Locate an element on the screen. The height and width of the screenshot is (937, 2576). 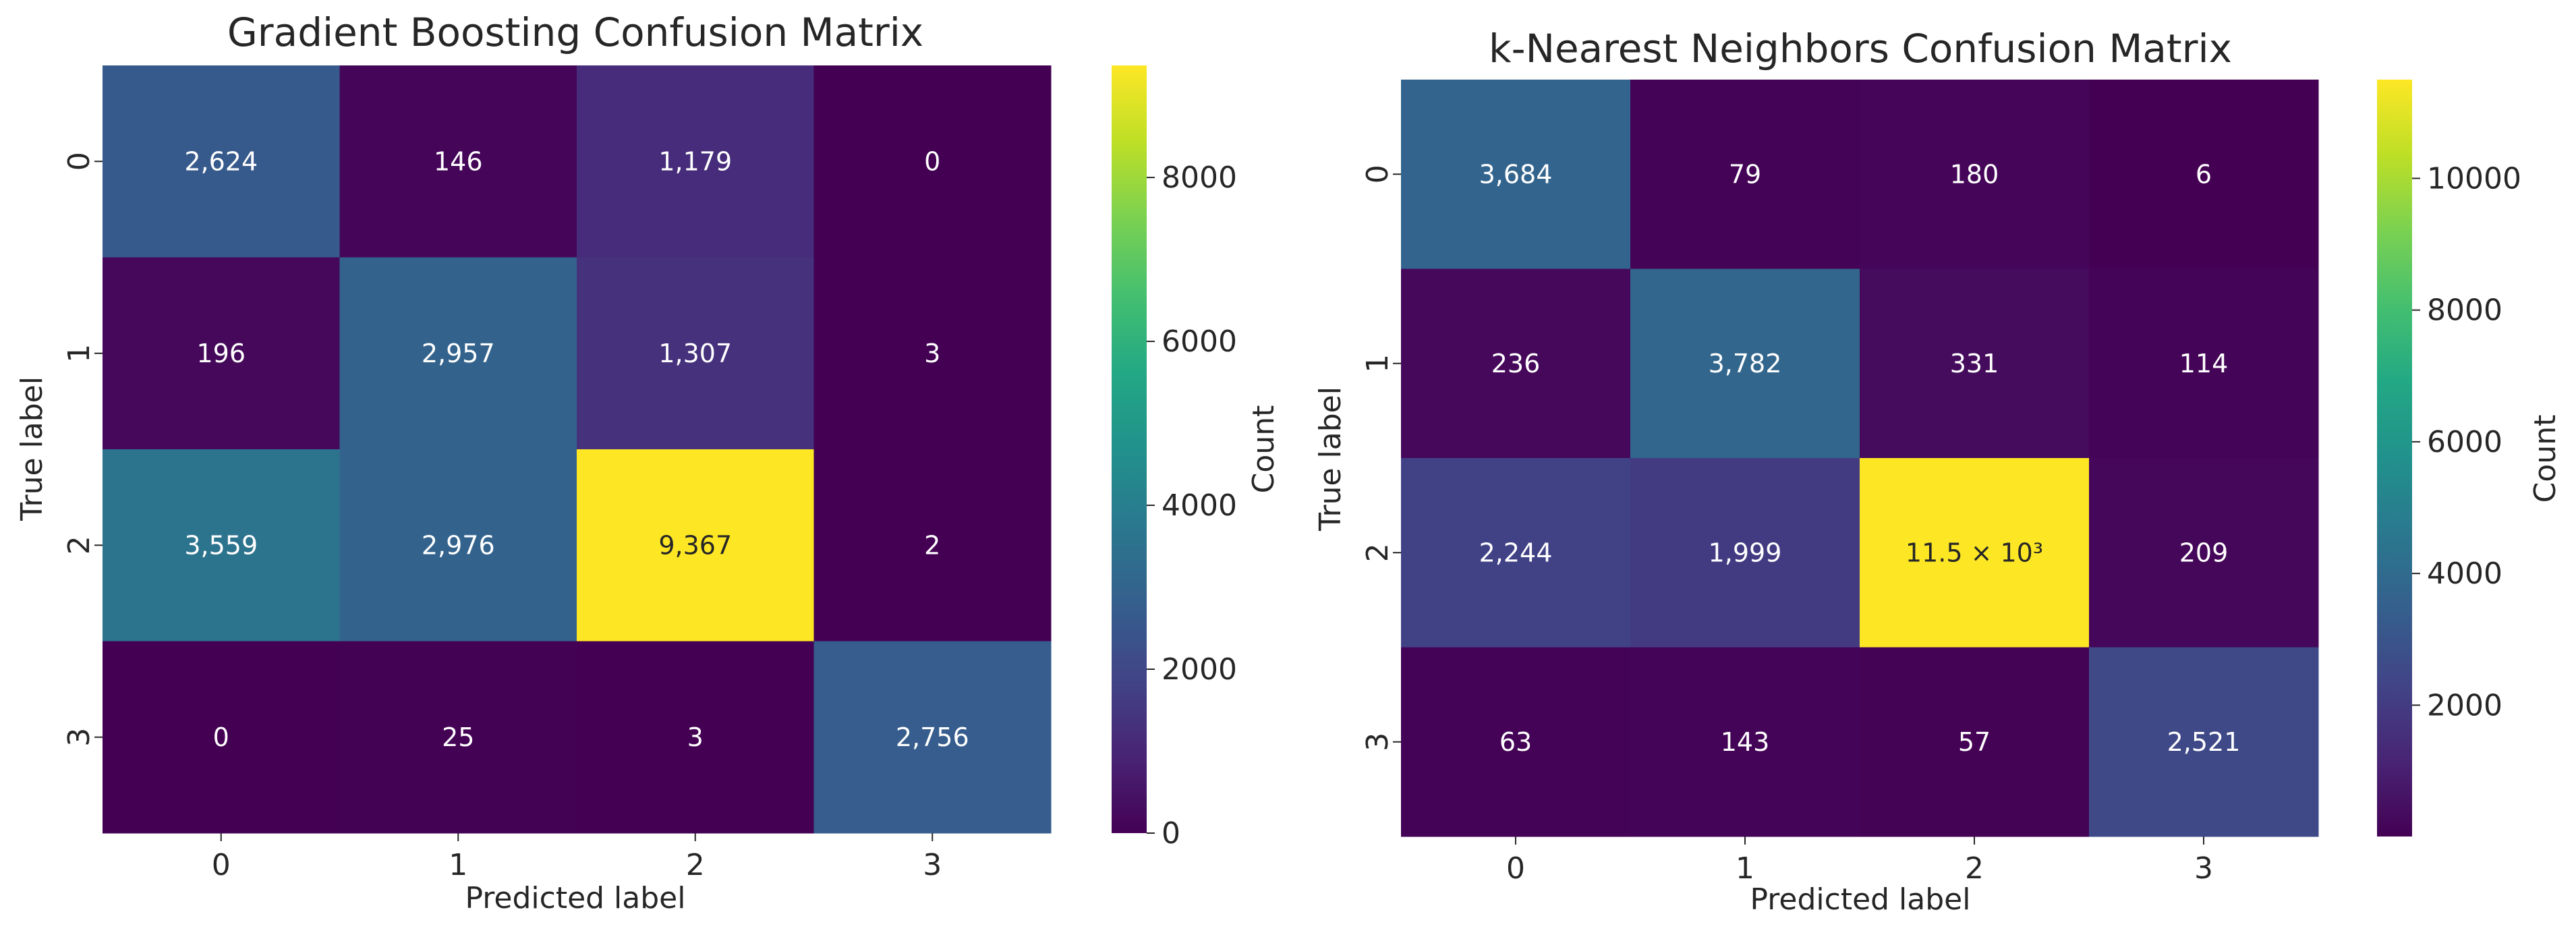
cell-value-label: 2 is located at coordinates (932, 545).